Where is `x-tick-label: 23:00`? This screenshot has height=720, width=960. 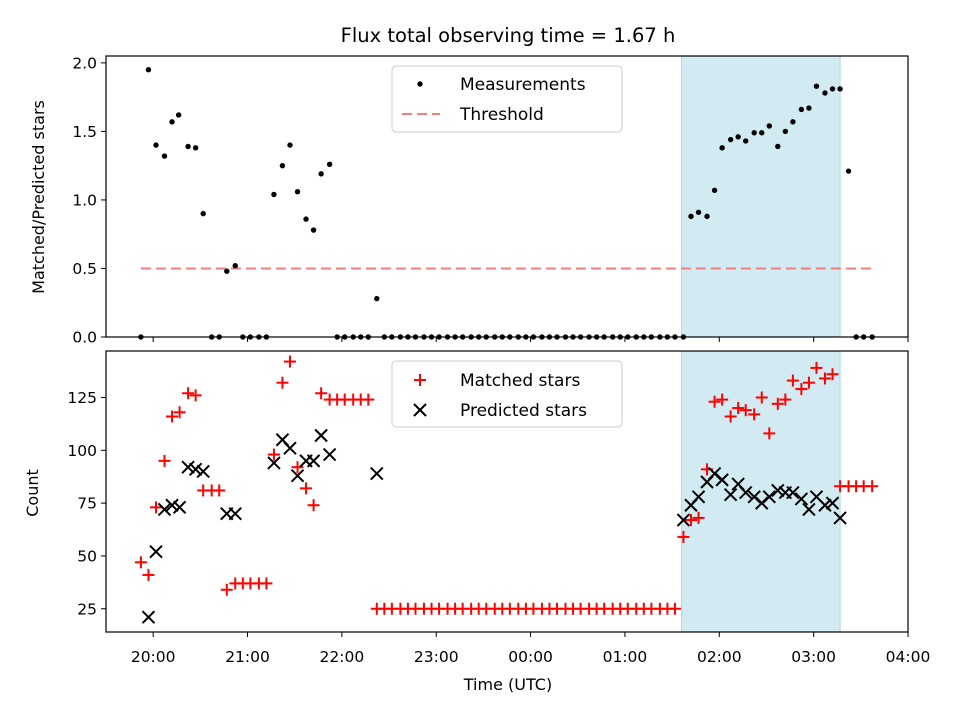 x-tick-label: 23:00 is located at coordinates (436, 657).